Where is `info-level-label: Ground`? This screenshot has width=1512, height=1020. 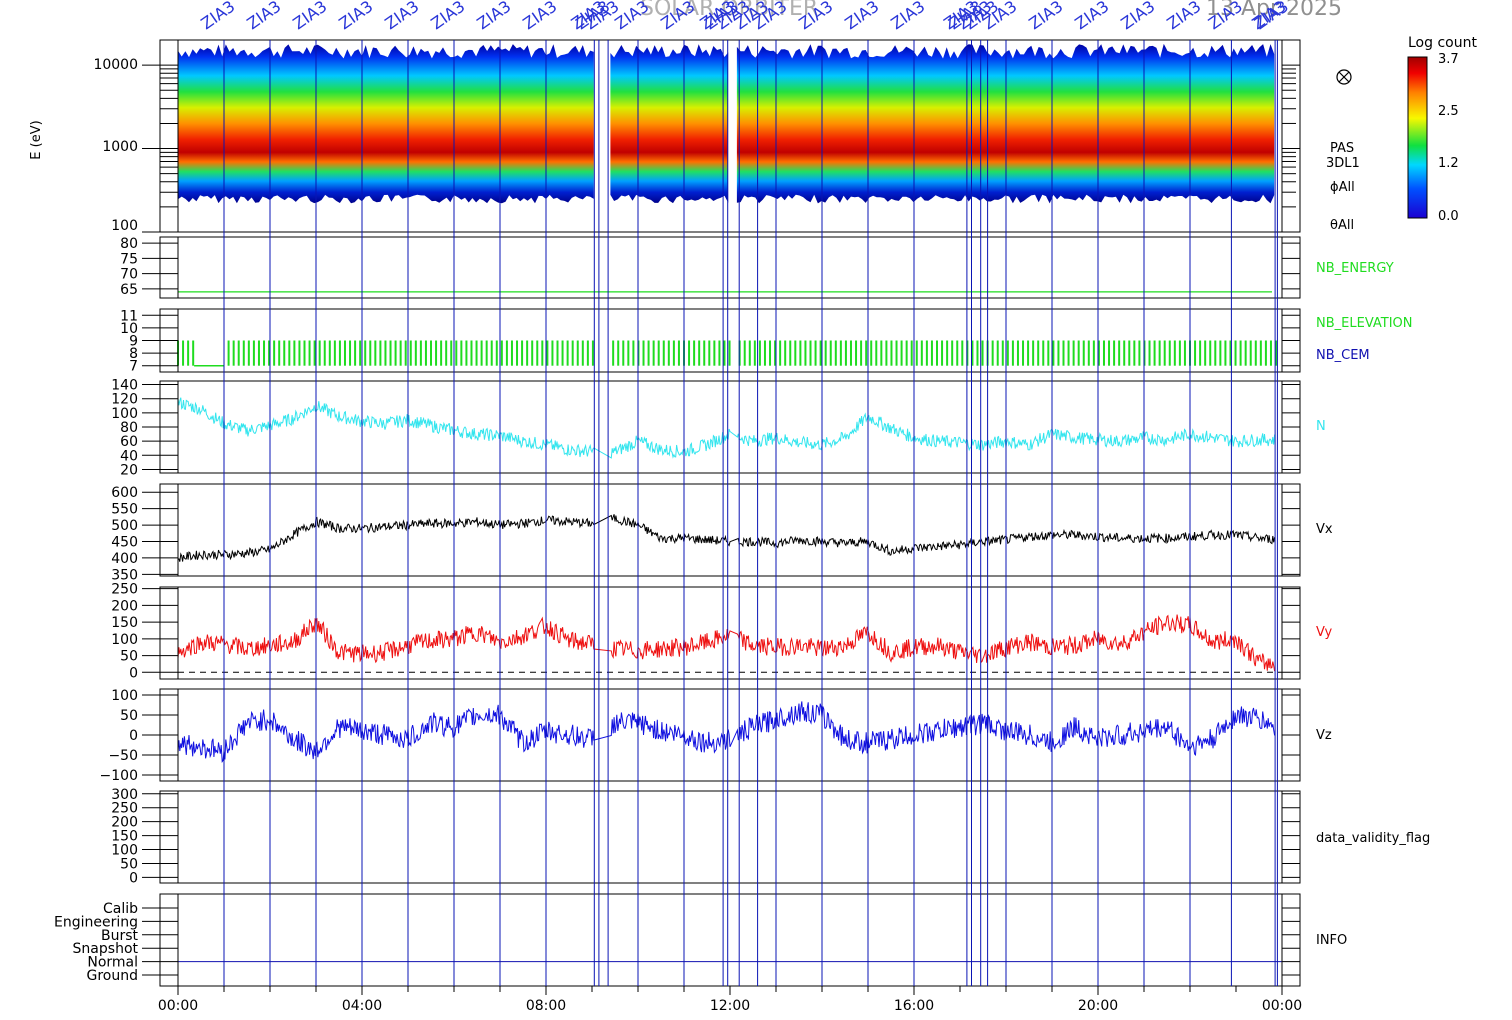
info-level-label: Ground is located at coordinates (113, 976).